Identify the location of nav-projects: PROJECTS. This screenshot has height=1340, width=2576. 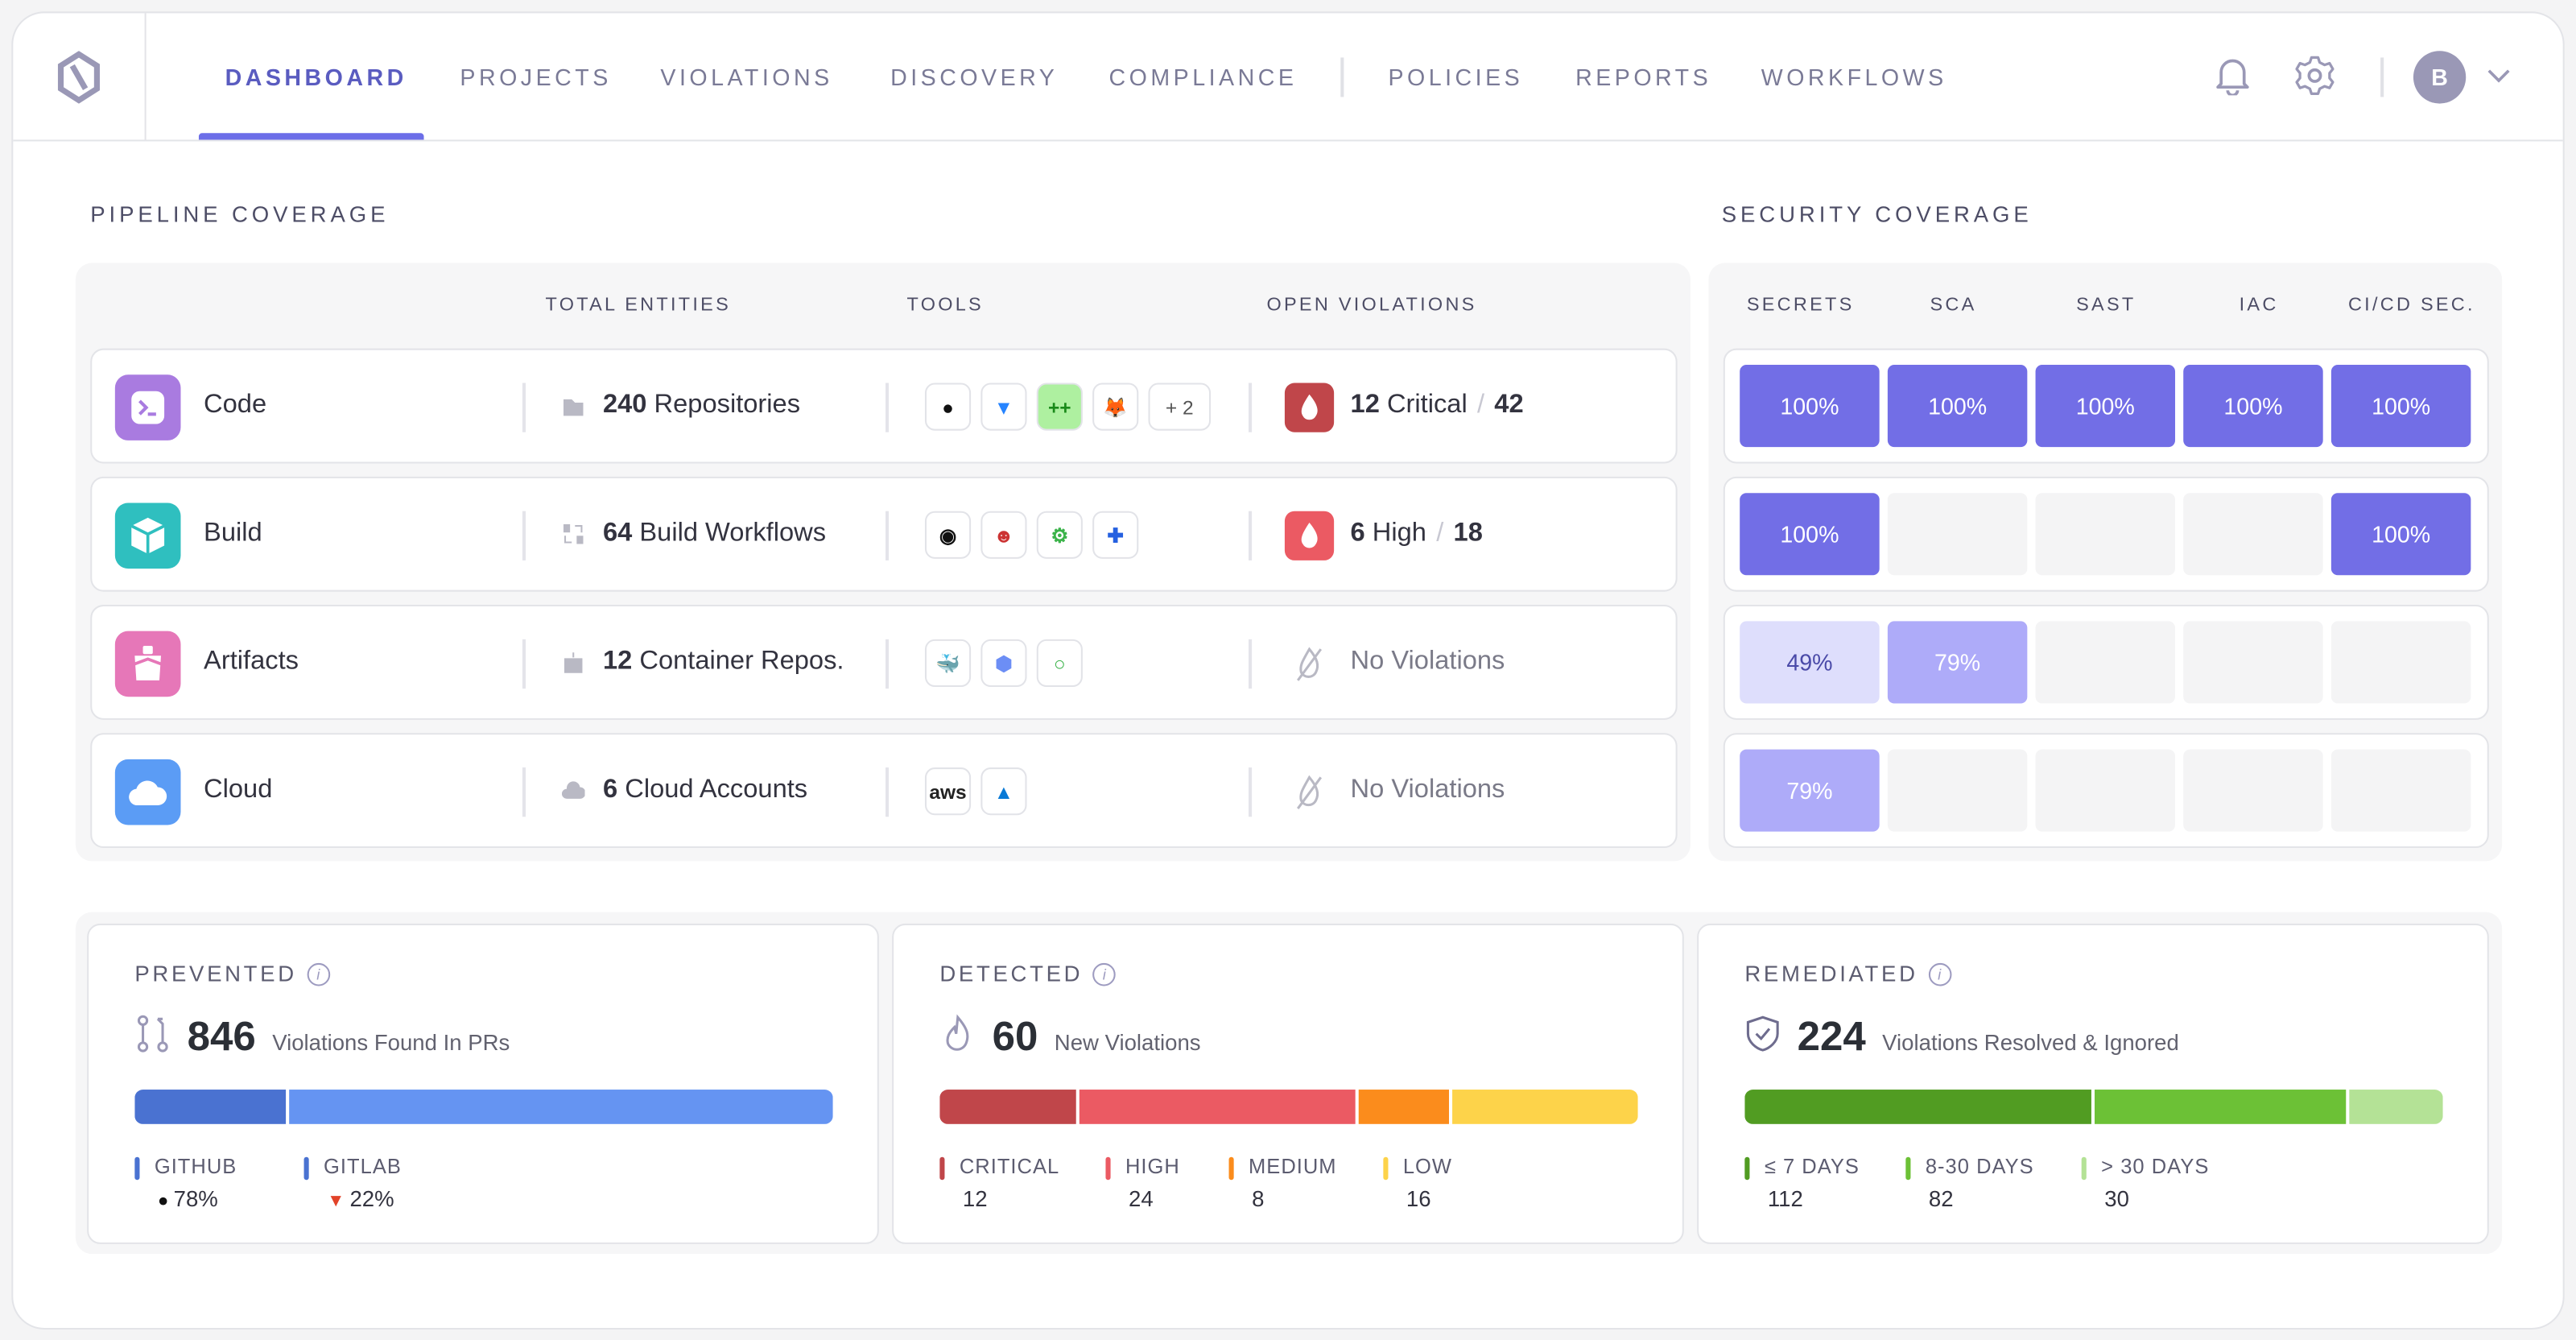
(536, 77).